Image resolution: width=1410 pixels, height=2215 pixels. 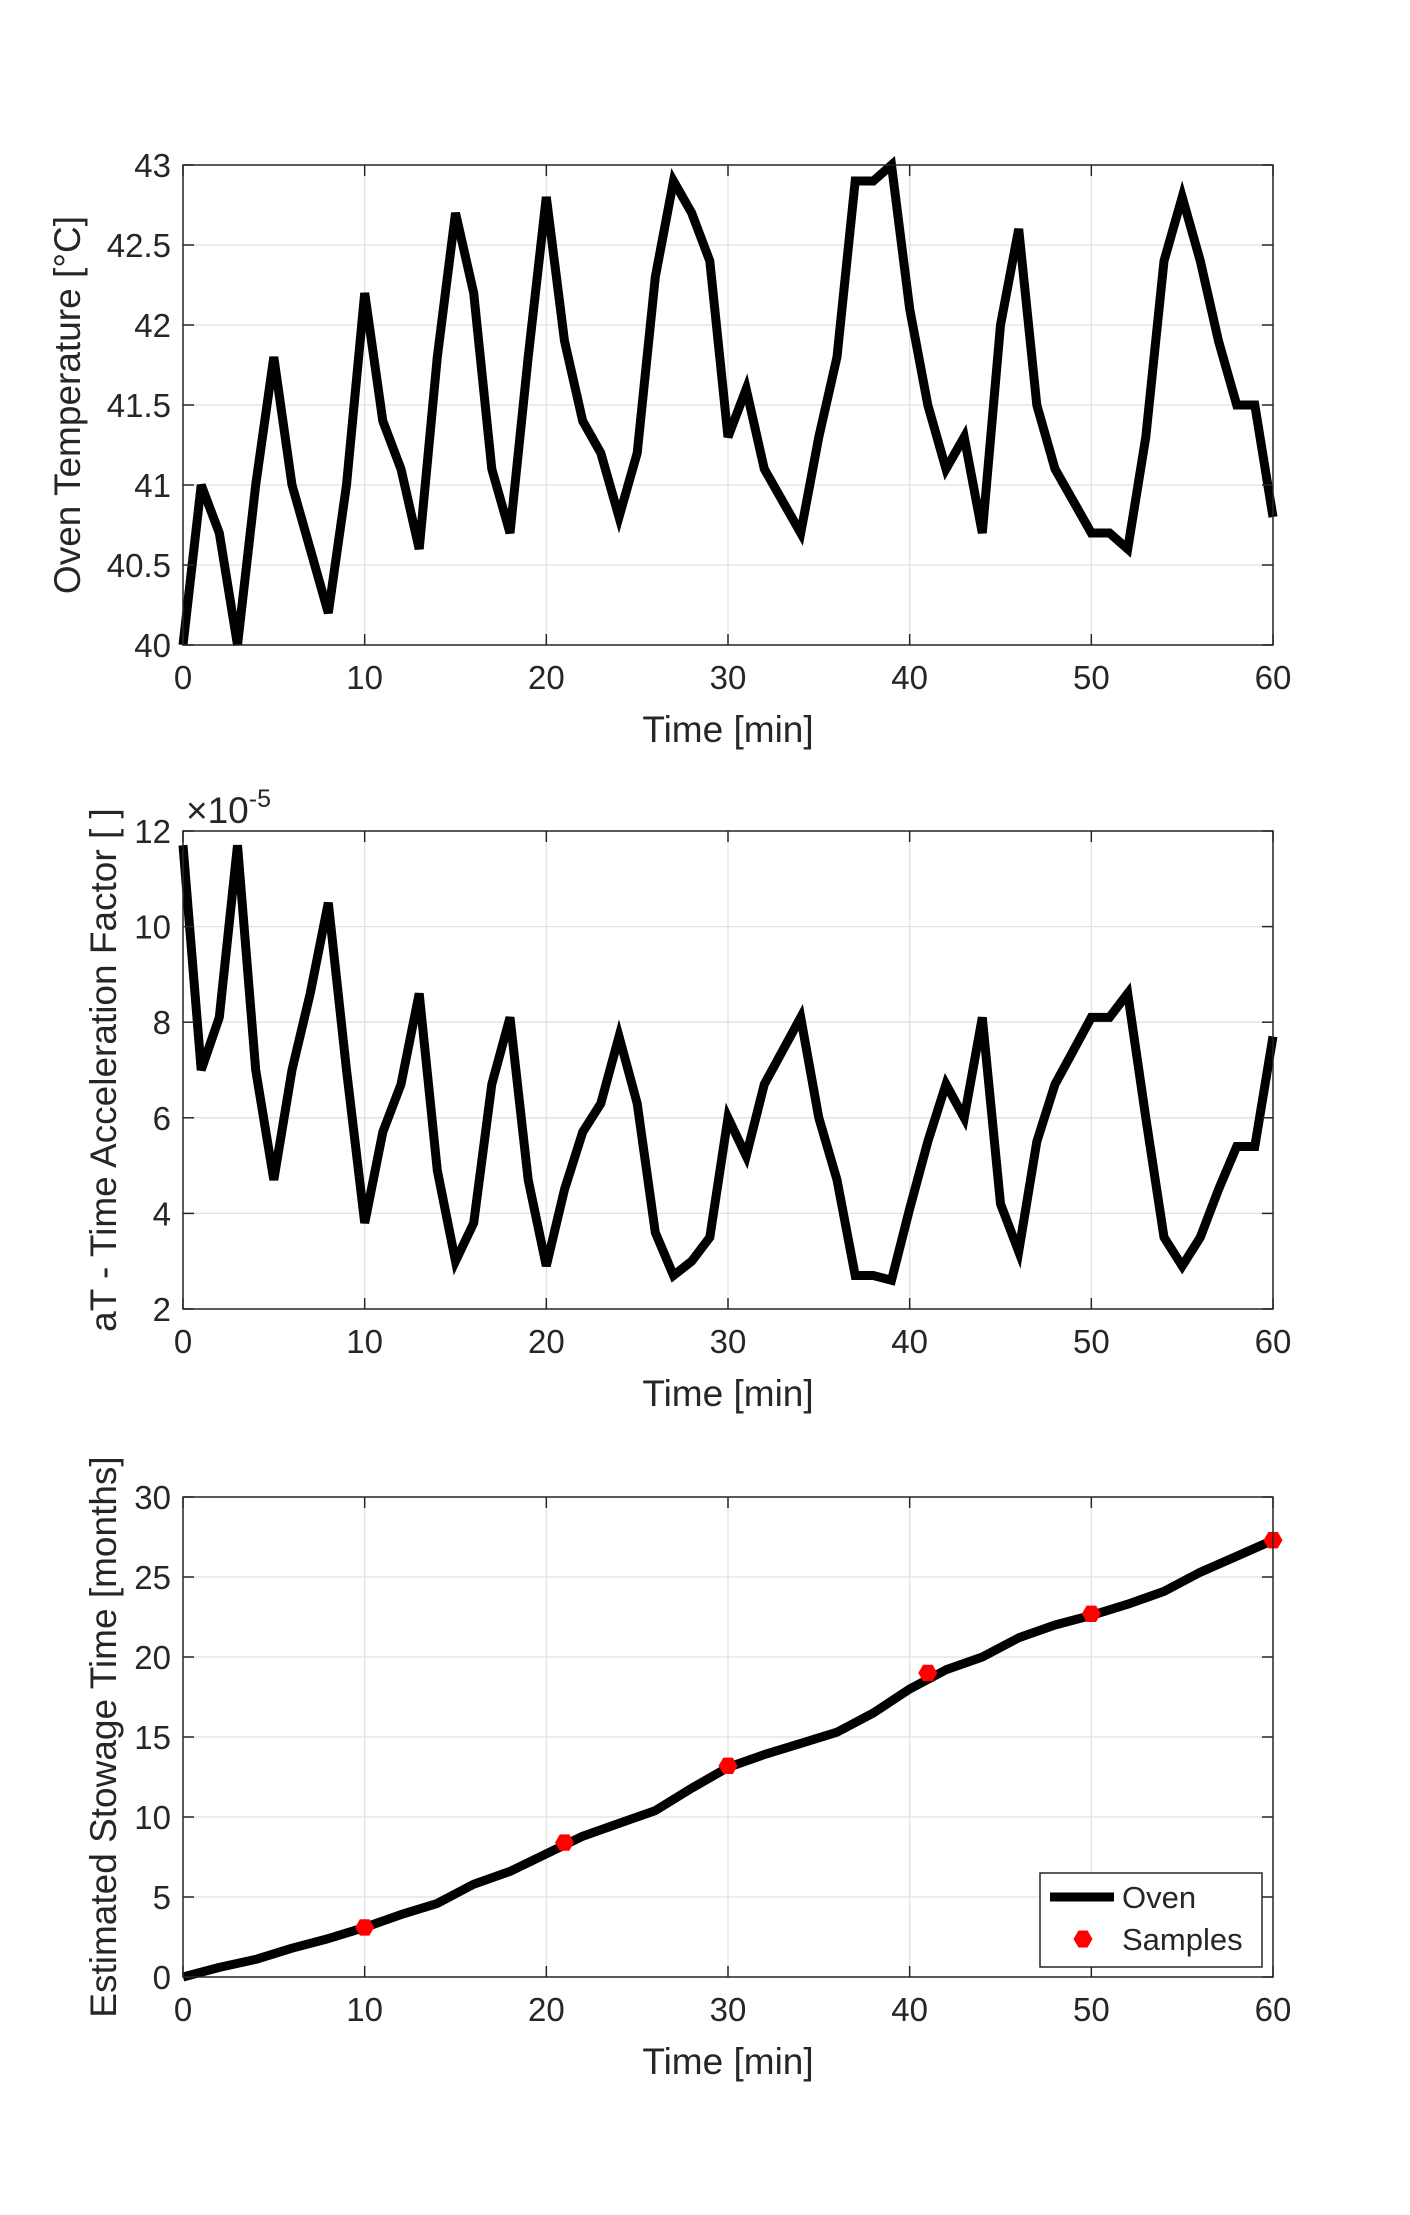 I want to click on acceleration-y-axis-label: aT - Time Acceleration Factor [ ], so click(x=103, y=1070).